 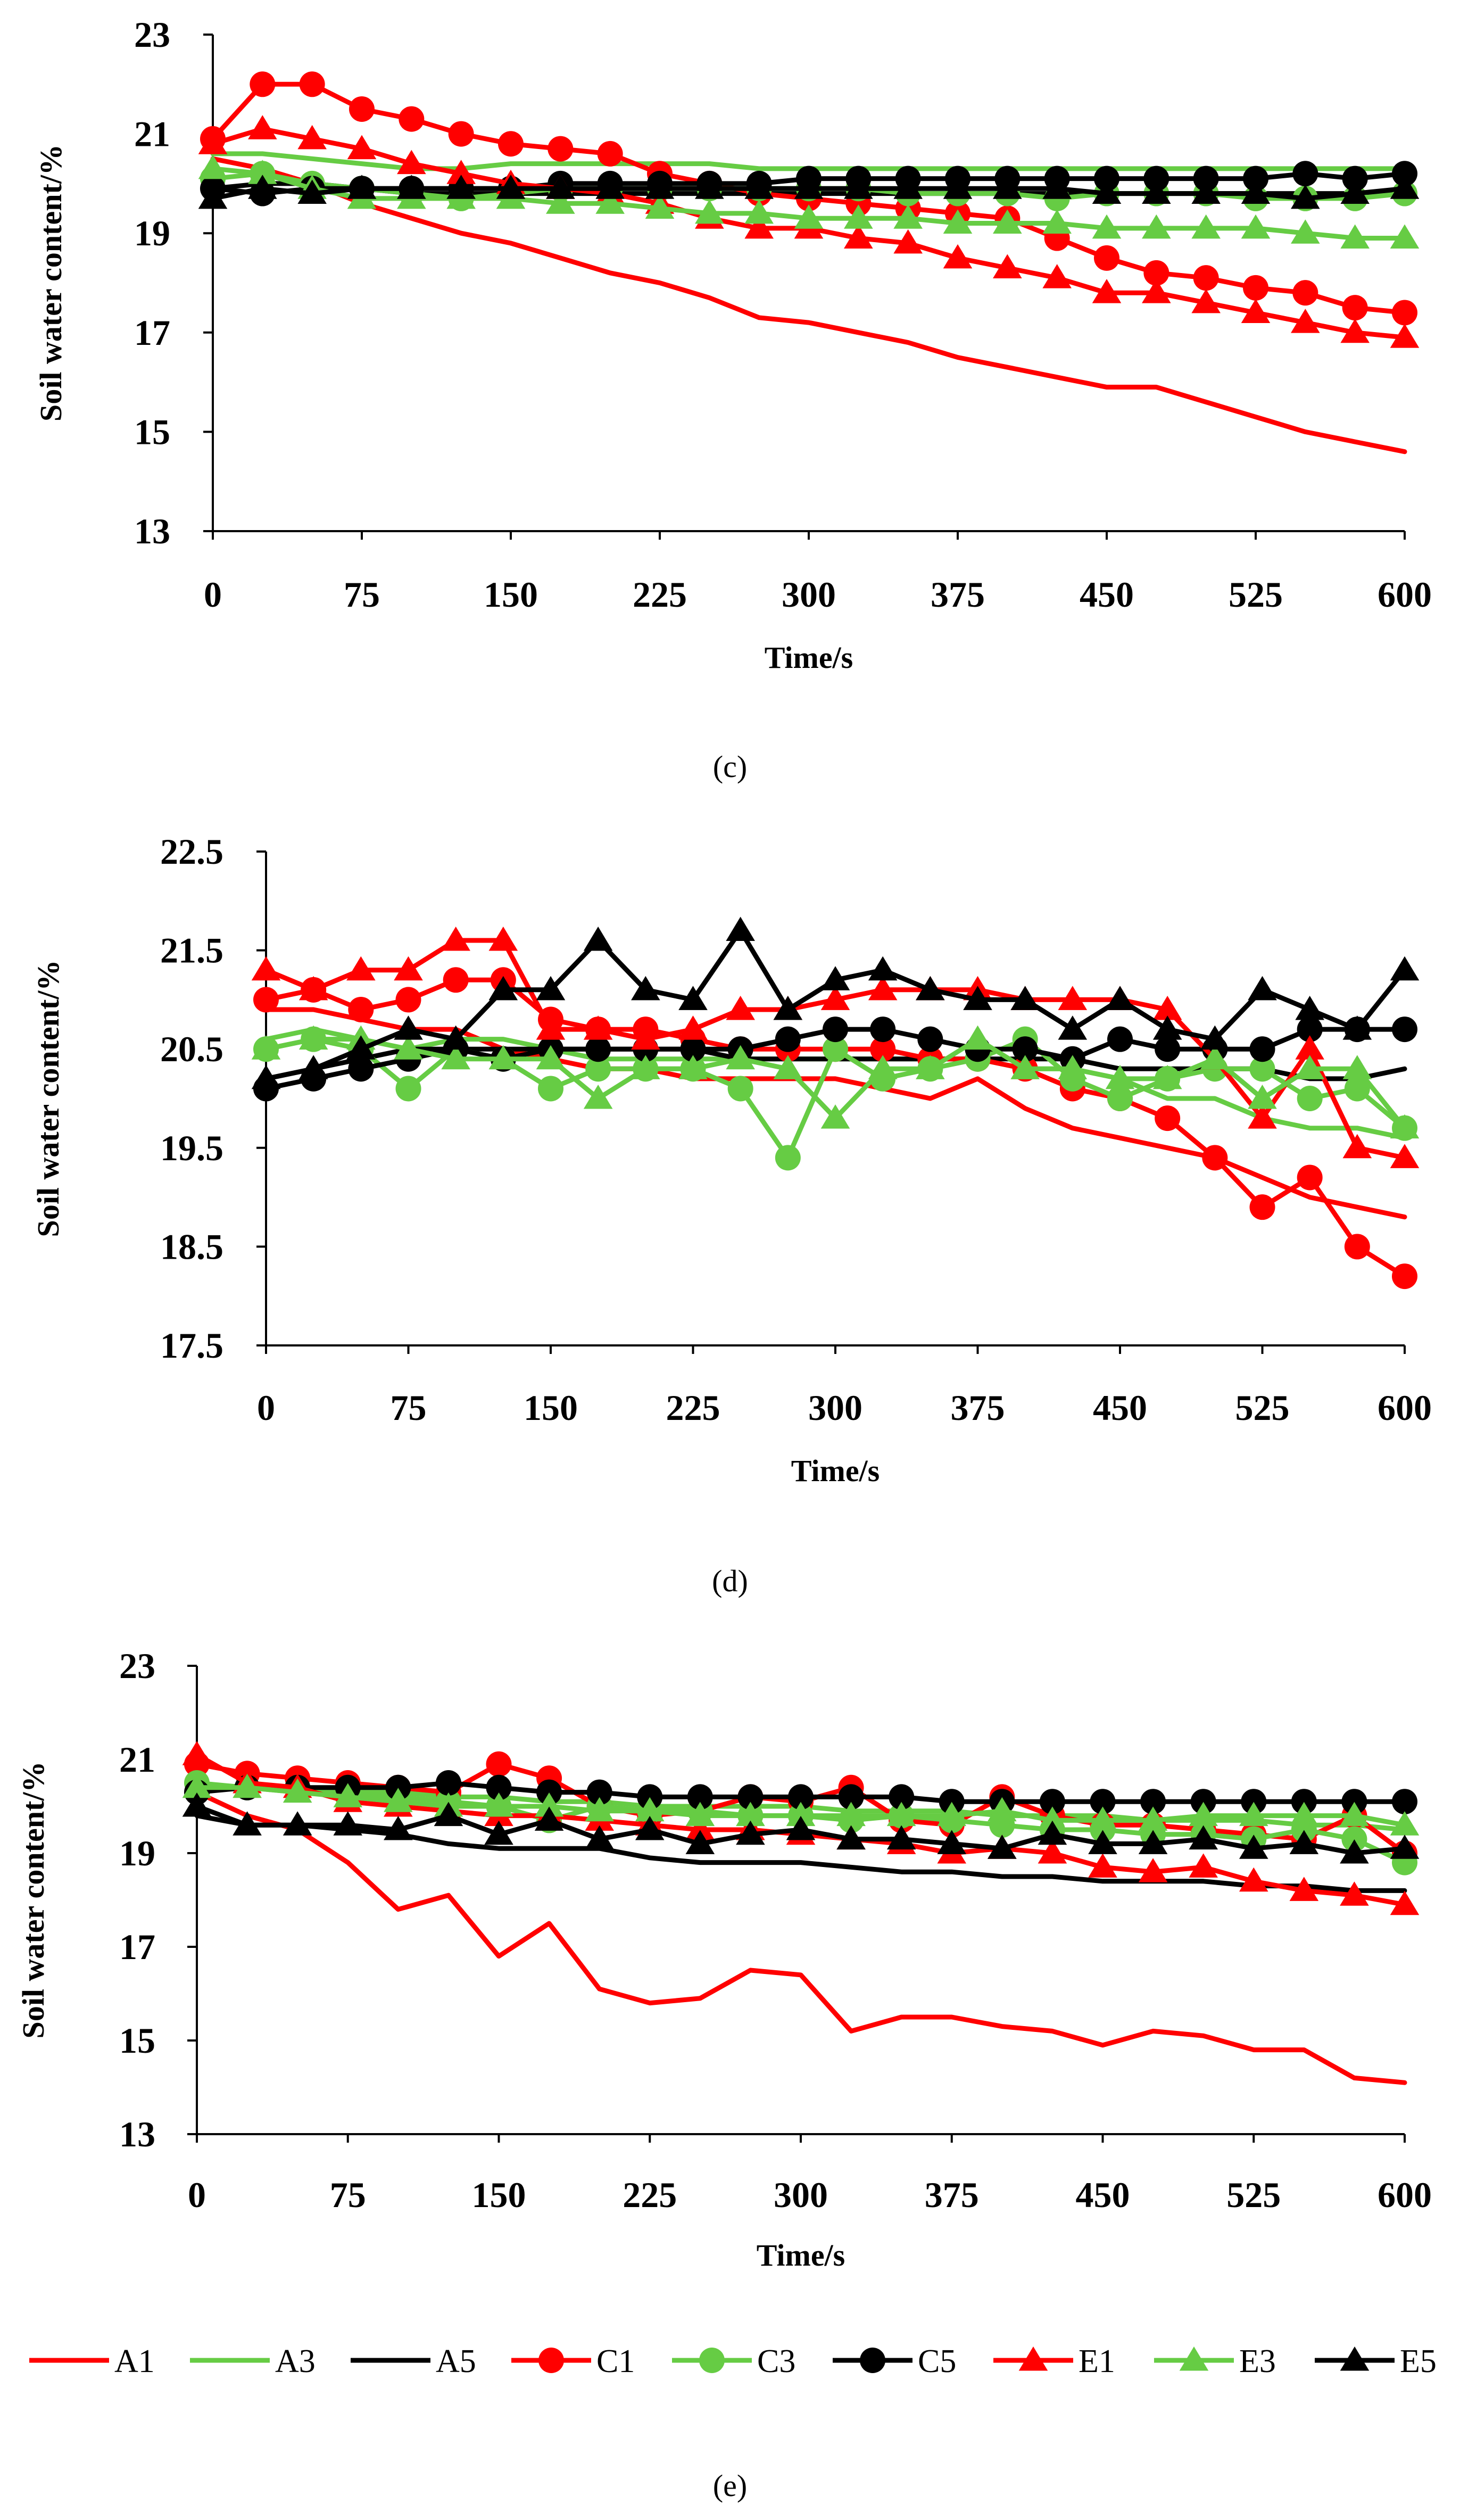 What do you see at coordinates (1215, 2361) in the screenshot?
I see `legend-item-E3: E3` at bounding box center [1215, 2361].